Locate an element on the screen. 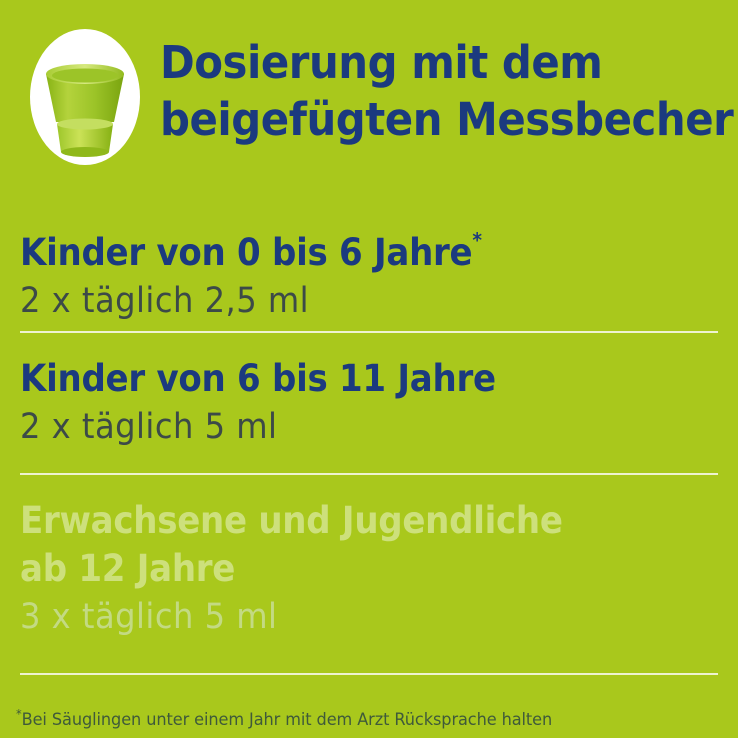  dose-heading-text: Kinder von 6 bis 11 Jahre is located at coordinates (258, 378).